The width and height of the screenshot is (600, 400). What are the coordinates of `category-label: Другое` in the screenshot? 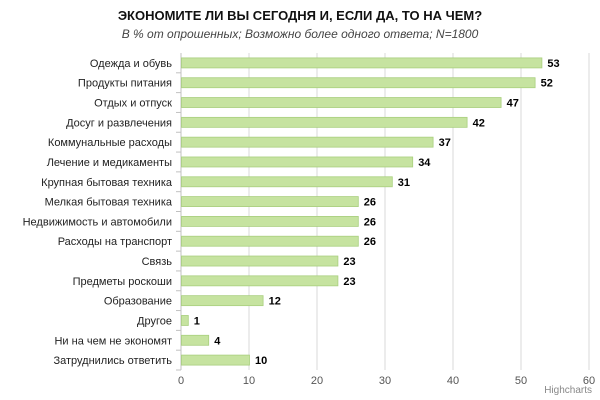 It's located at (154, 321).